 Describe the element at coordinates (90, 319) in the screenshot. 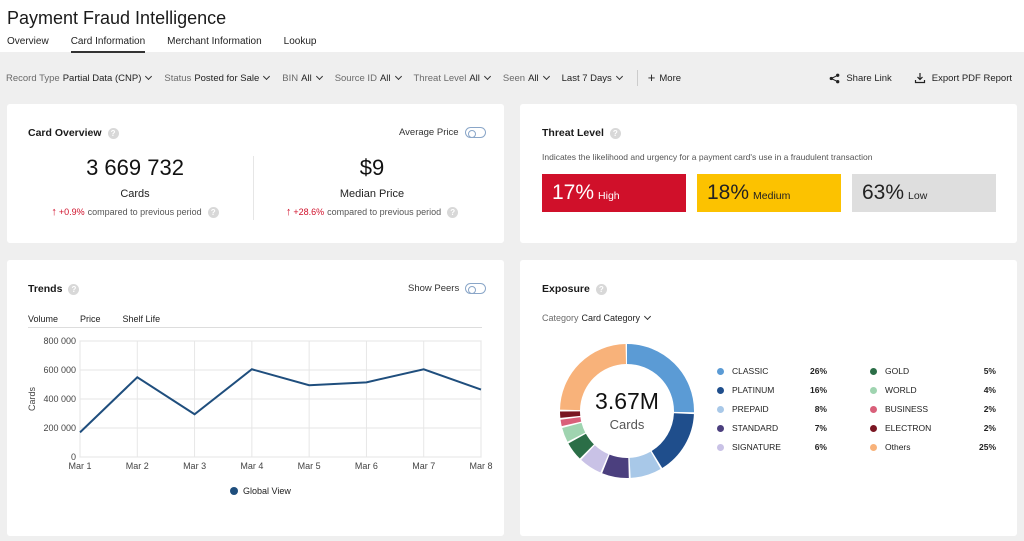

I see `subtab-price: Price` at that location.